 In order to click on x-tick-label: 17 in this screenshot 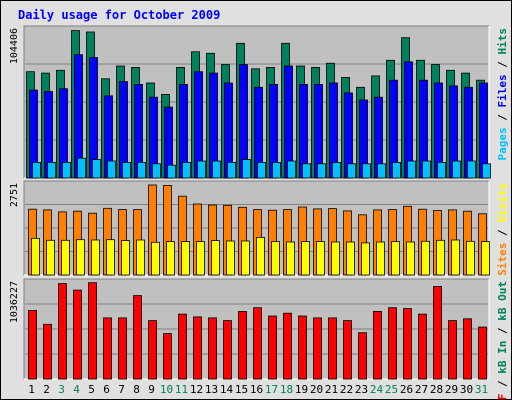, I will do `click(271, 389)`.